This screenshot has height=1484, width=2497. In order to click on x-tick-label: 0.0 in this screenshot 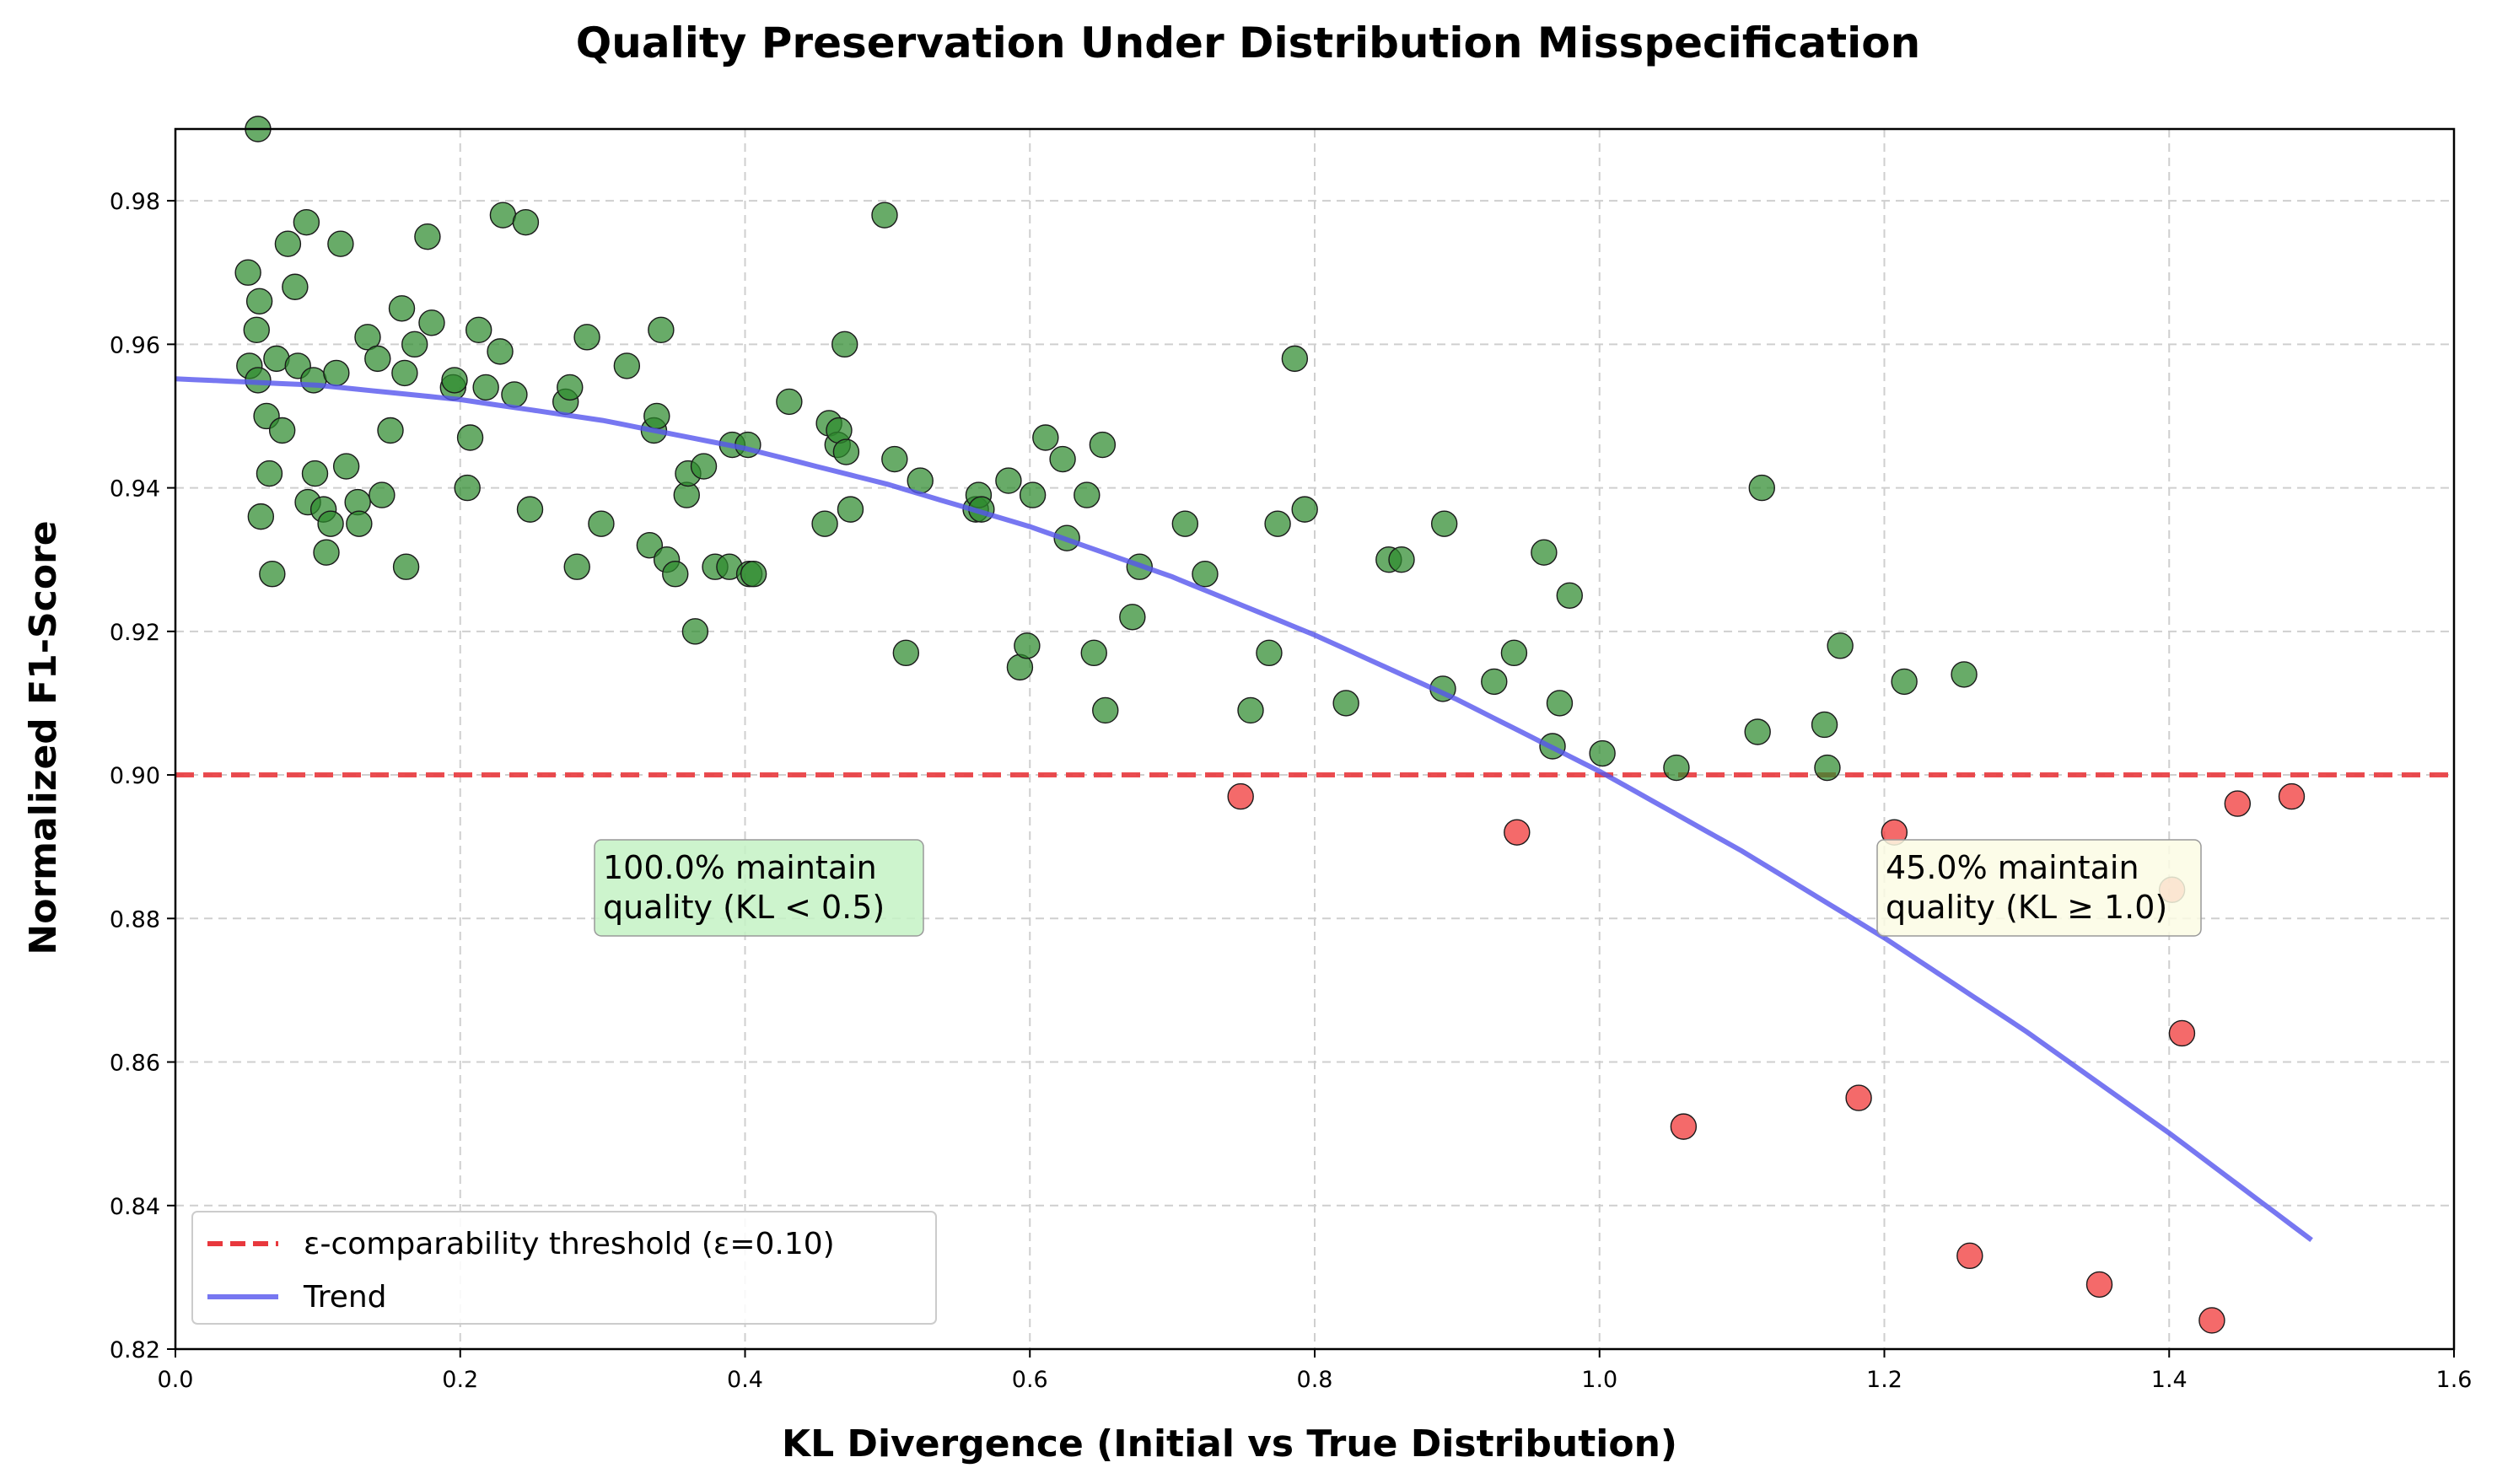, I will do `click(176, 1380)`.